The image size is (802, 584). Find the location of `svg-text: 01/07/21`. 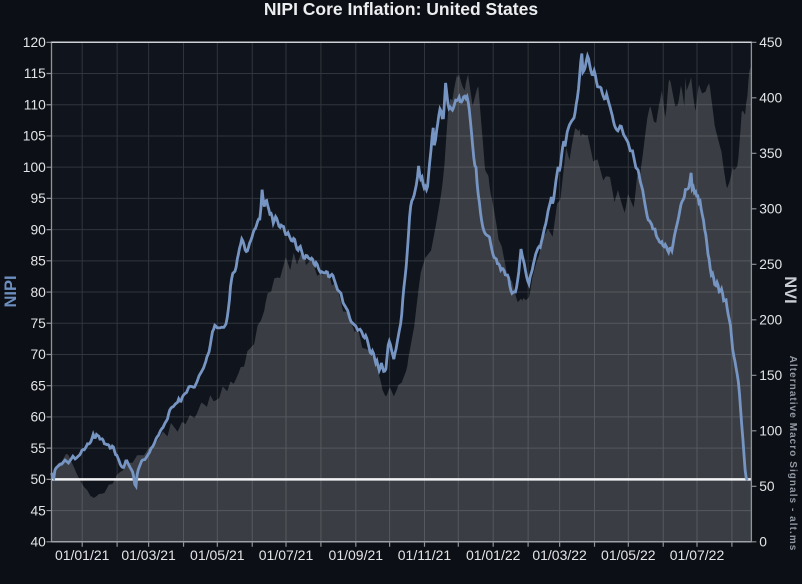

svg-text: 01/07/21 is located at coordinates (286, 555).